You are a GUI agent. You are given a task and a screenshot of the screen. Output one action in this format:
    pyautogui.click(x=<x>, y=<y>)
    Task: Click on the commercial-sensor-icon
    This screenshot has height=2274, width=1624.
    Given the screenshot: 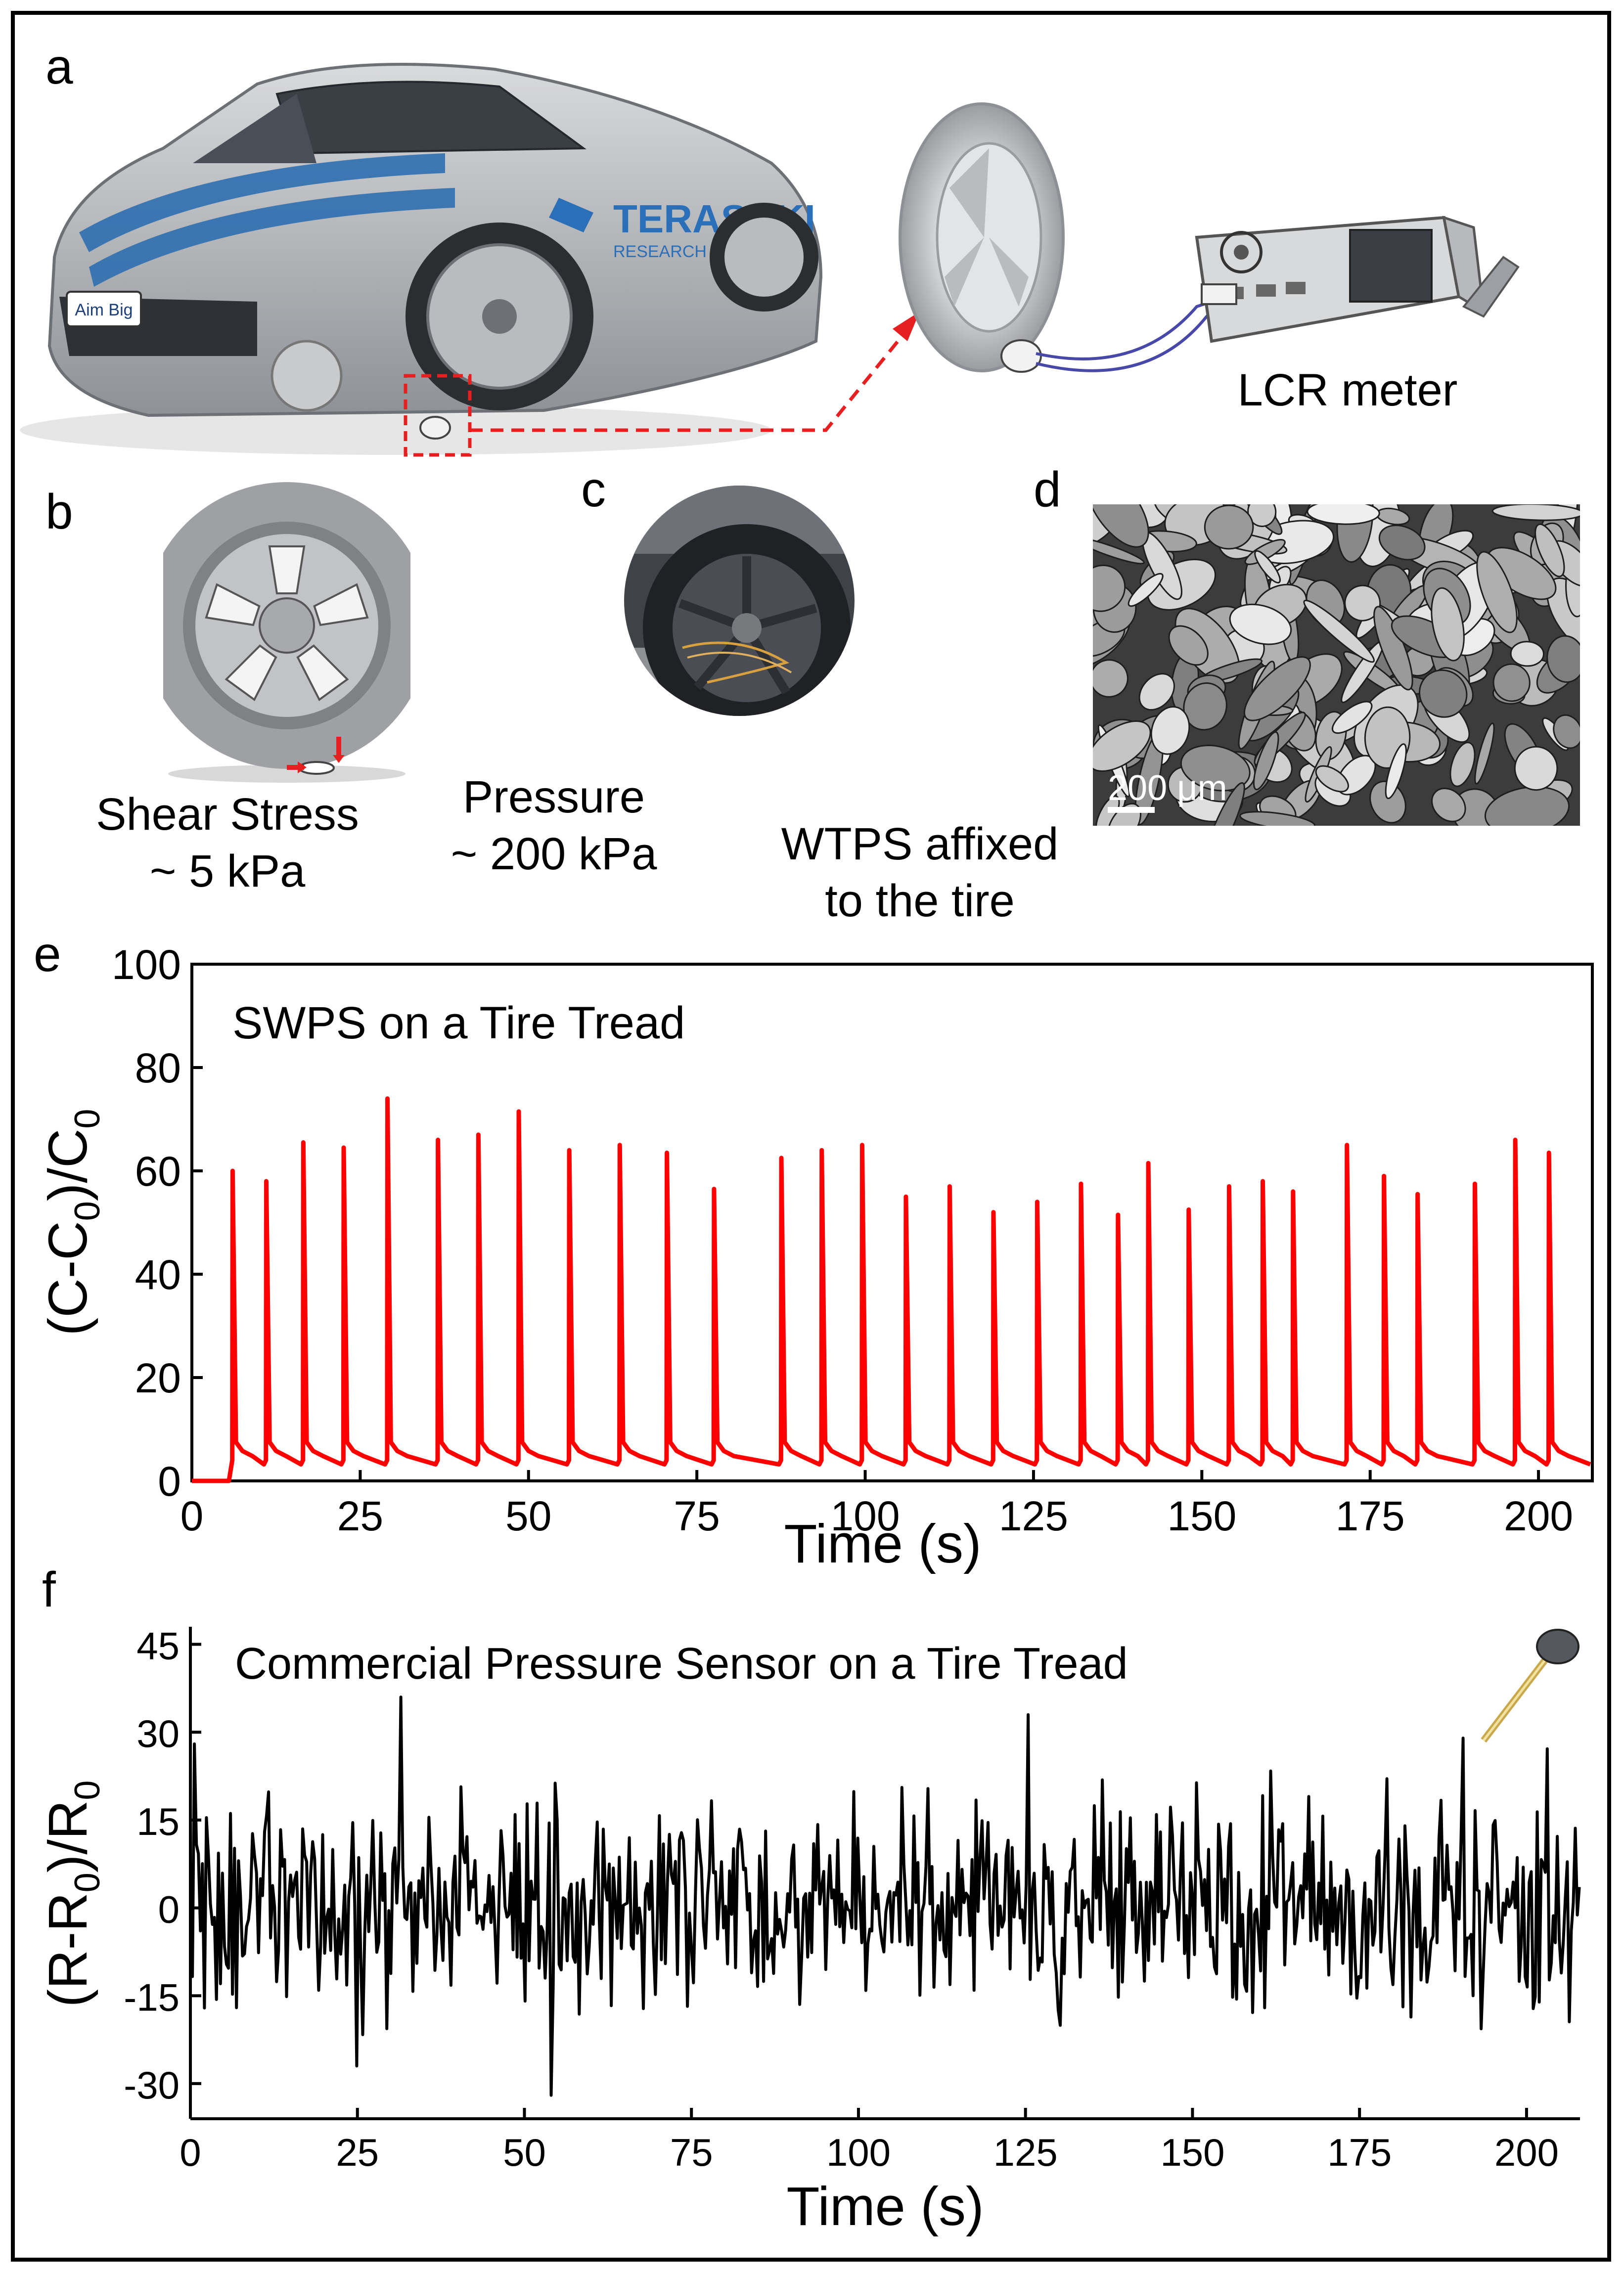 What is the action you would take?
    pyautogui.click(x=1530, y=1686)
    